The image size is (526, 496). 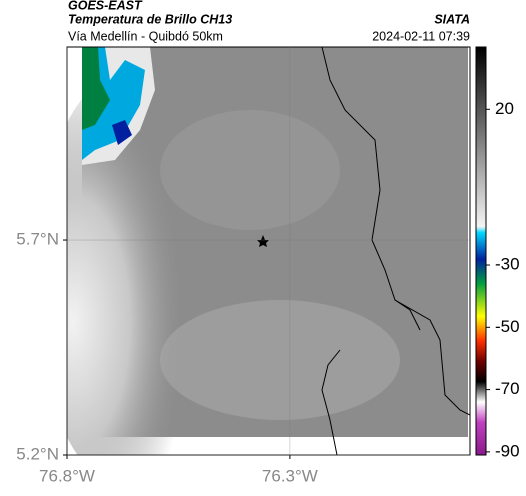 I want to click on colorbar-tick-label: -90, so click(x=507, y=450).